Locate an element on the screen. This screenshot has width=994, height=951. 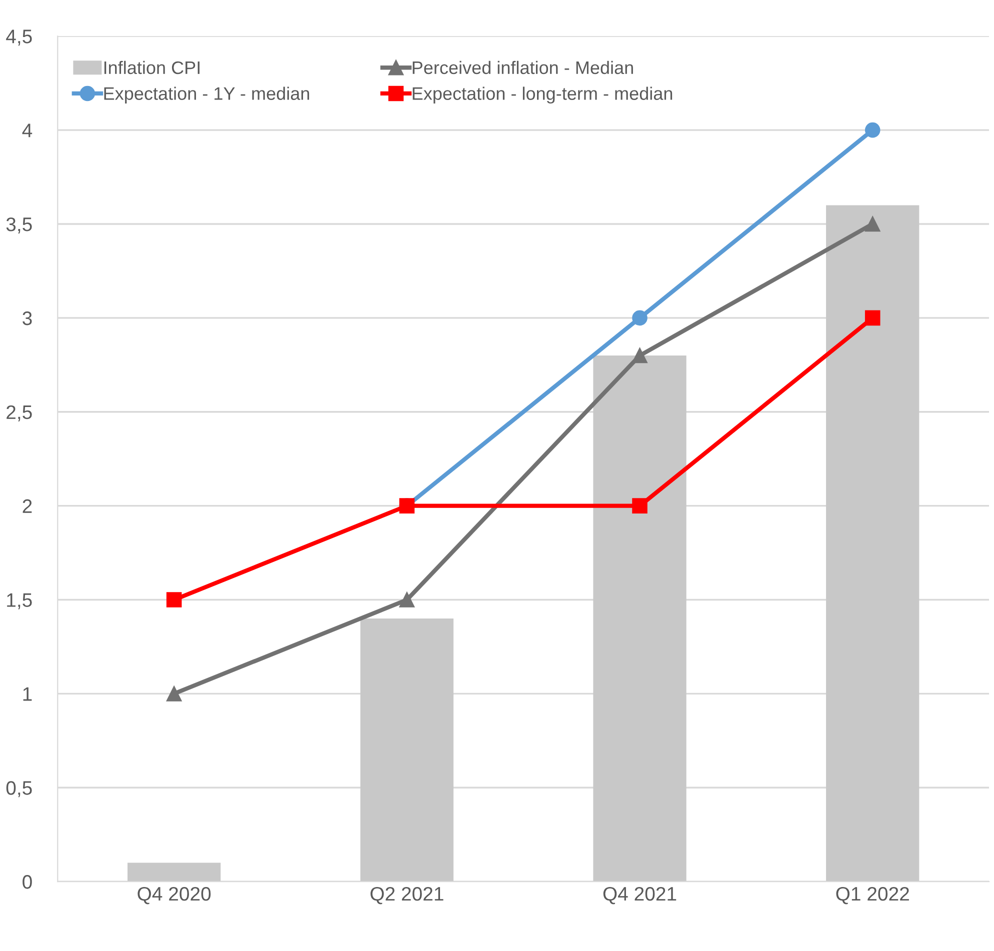
x-tick-label: Q2 2021 is located at coordinates (407, 895).